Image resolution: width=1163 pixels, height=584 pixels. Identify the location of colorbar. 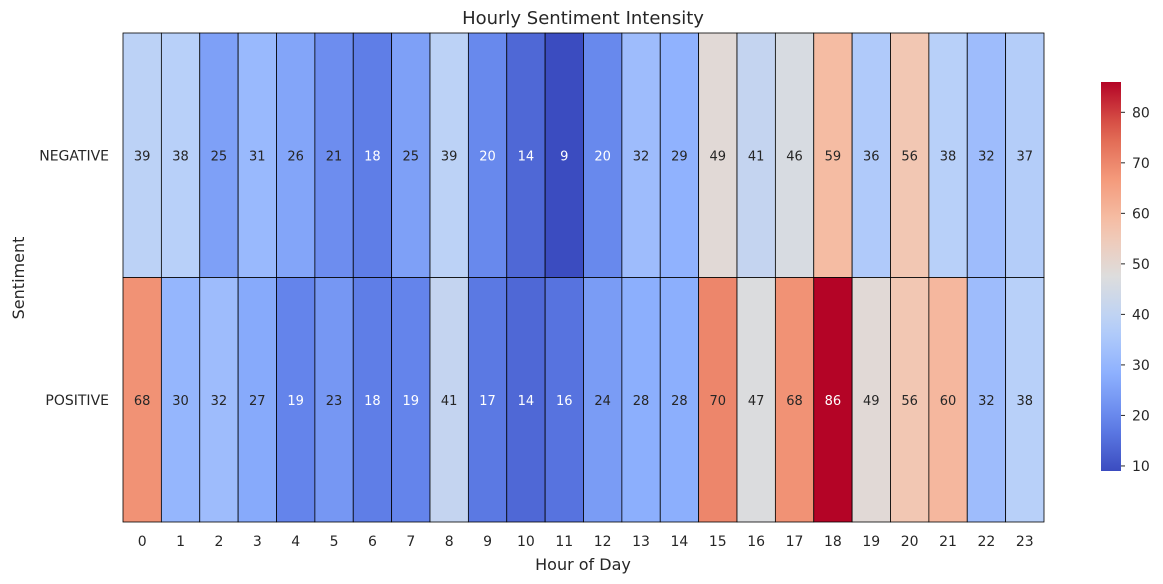
(1111, 276).